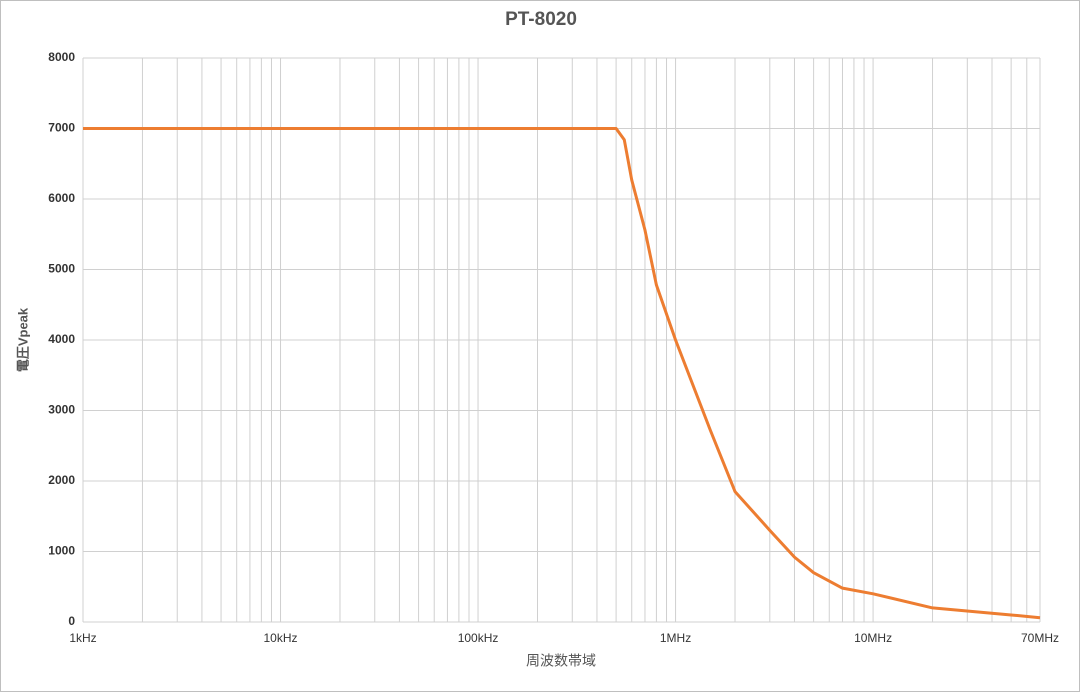 The height and width of the screenshot is (692, 1080). Describe the element at coordinates (675, 638) in the screenshot. I see `x-tick-label: 1MHz` at that location.